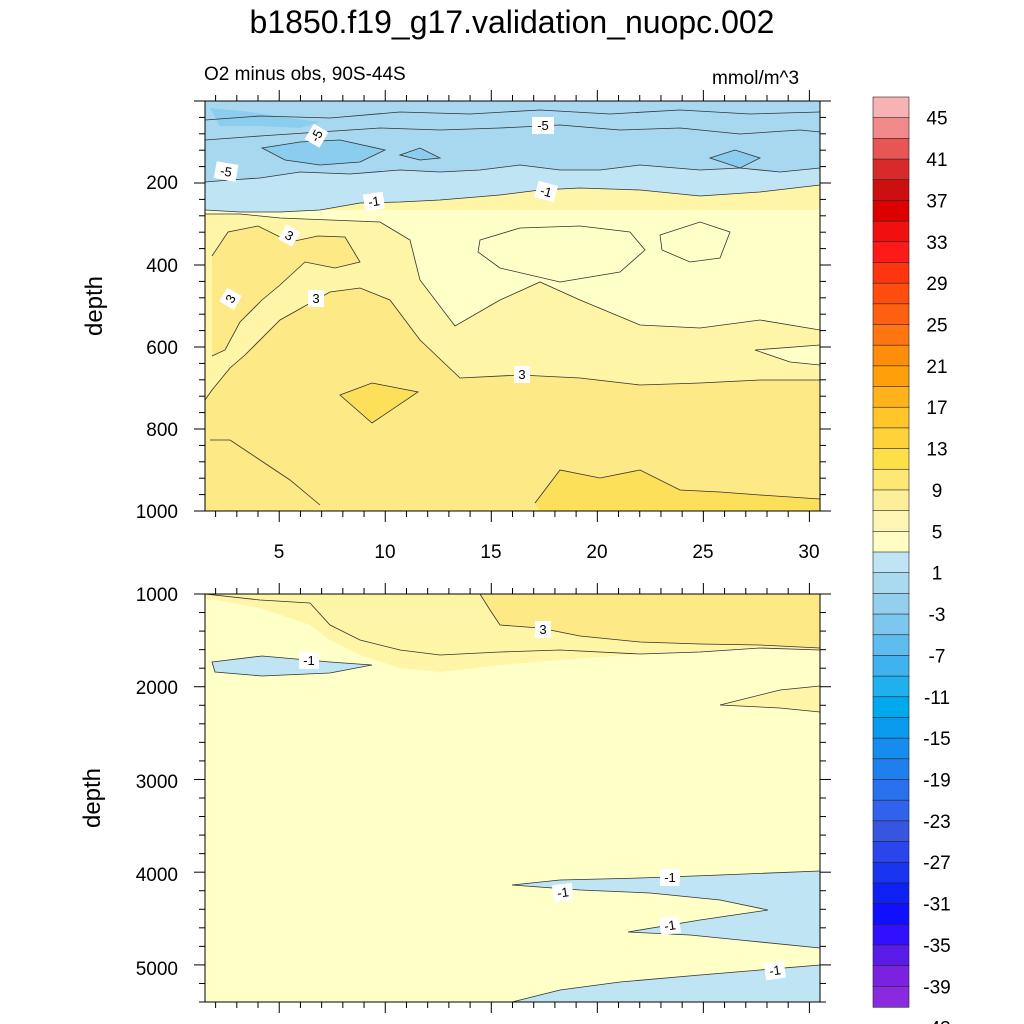  I want to click on colorbar-label: -19, so click(936, 781).